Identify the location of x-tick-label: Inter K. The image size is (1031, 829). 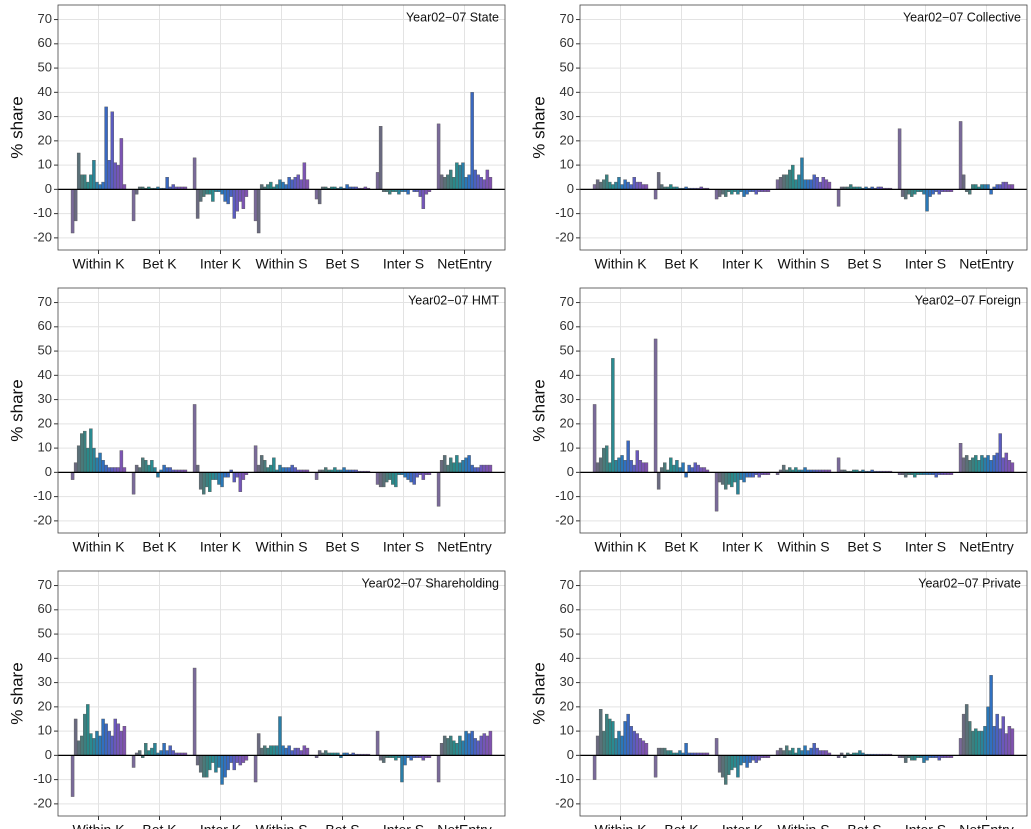
(221, 547).